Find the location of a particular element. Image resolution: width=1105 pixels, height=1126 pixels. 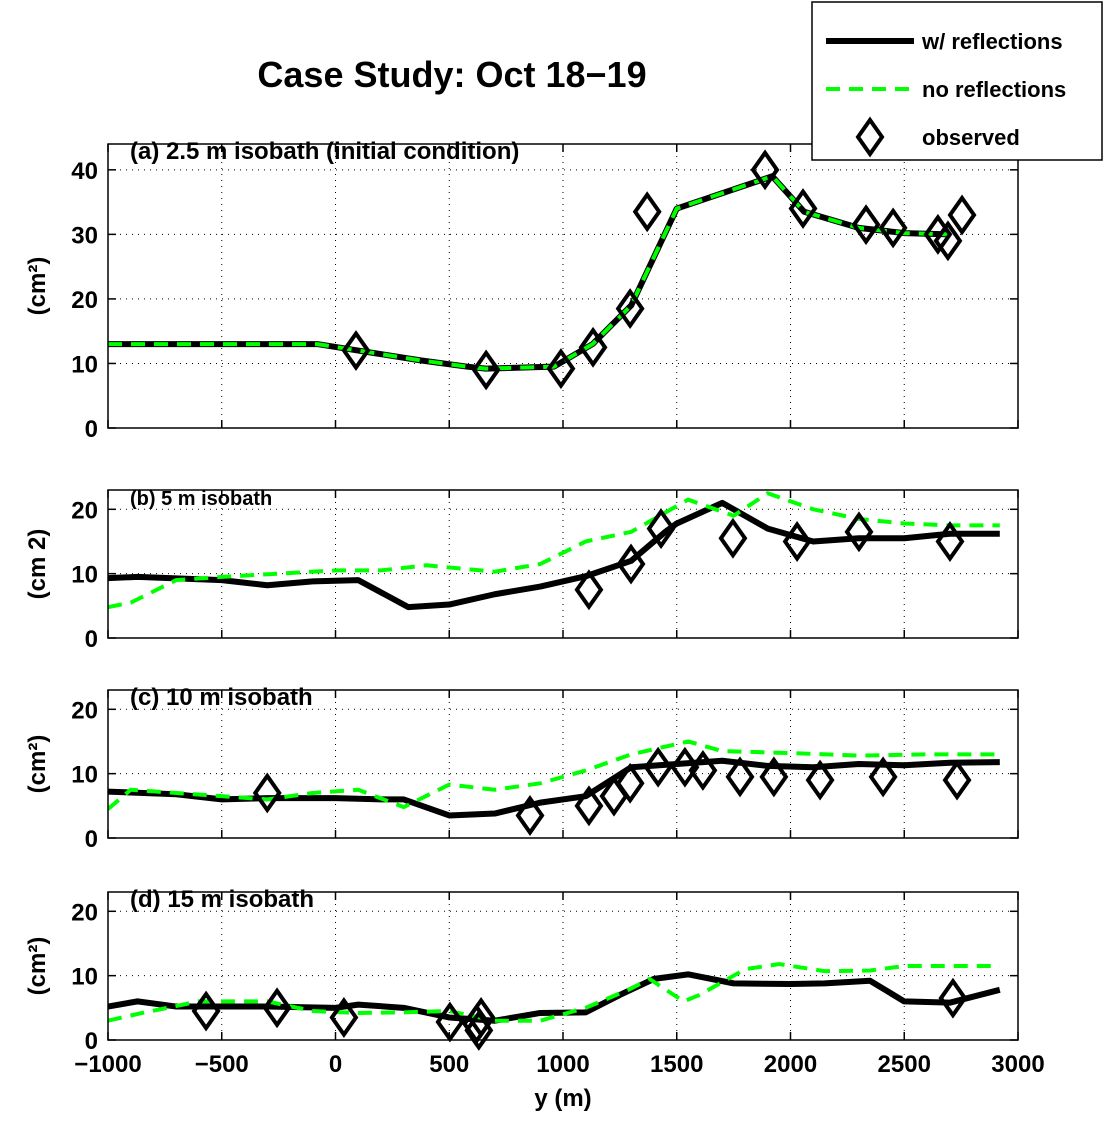

legend-marker is located at coordinates (870, 137).